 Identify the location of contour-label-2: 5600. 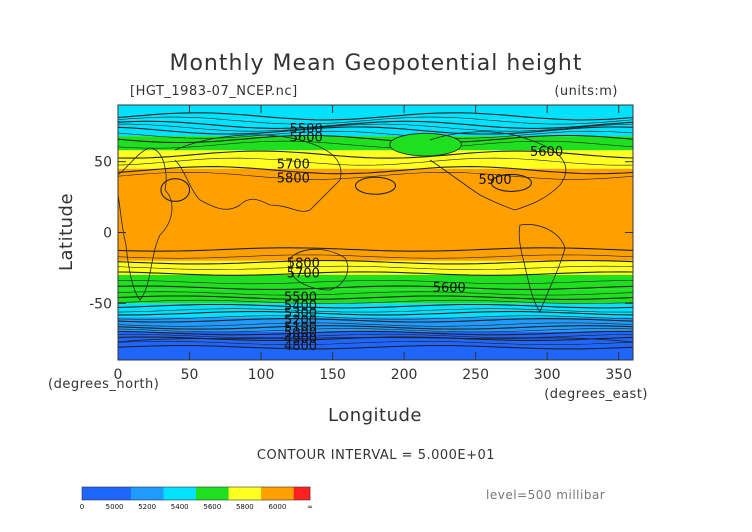
(546, 152).